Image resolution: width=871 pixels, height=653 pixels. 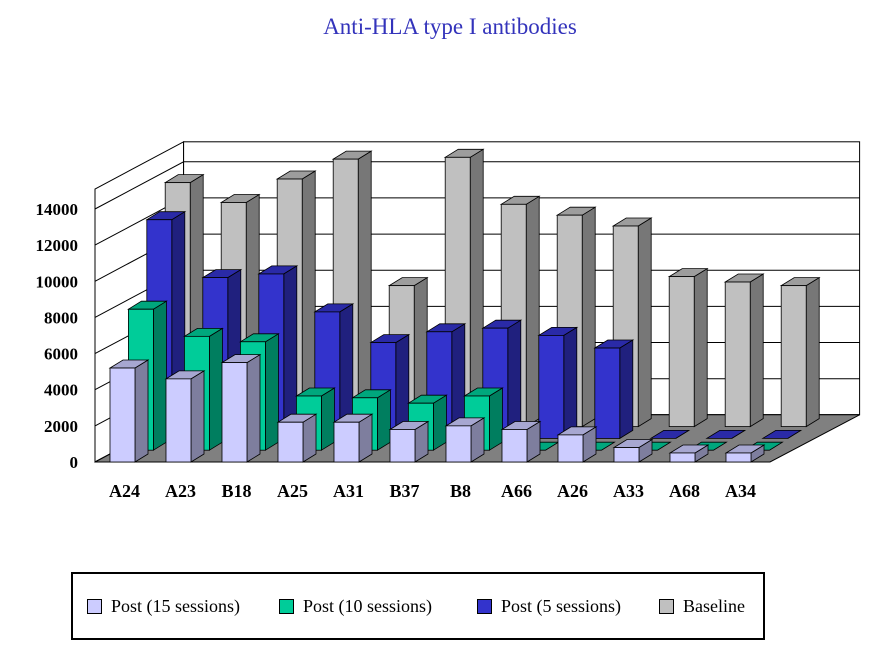 I want to click on y-tick-label: 12000, so click(x=57, y=245).